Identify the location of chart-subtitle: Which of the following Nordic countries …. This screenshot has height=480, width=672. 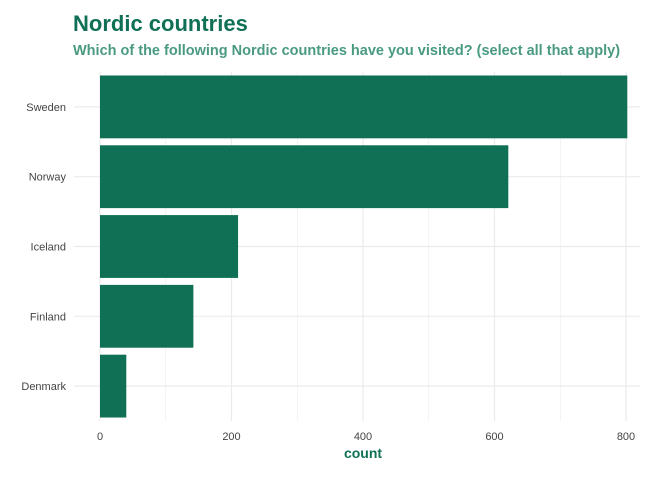
(347, 51).